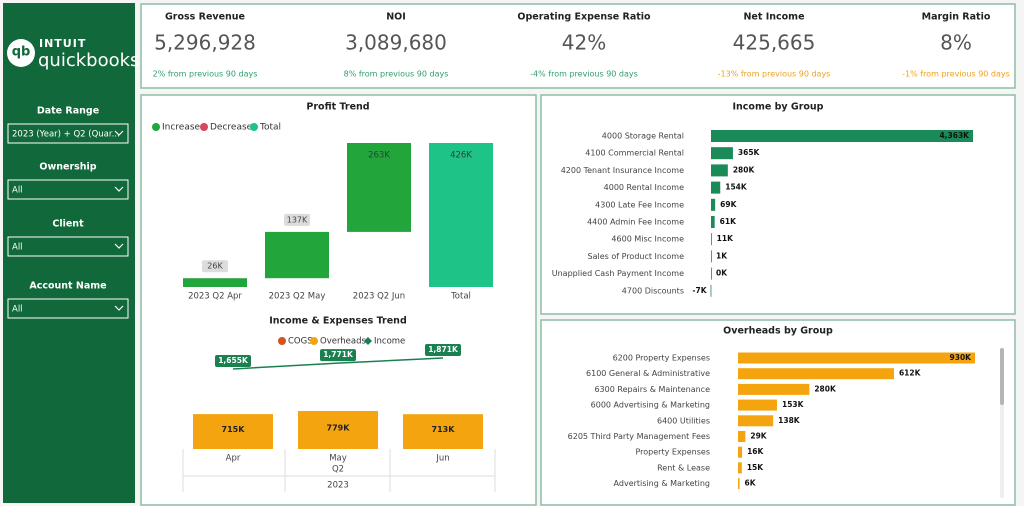  What do you see at coordinates (910, 373) in the screenshot?
I see `value-label: 612K` at bounding box center [910, 373].